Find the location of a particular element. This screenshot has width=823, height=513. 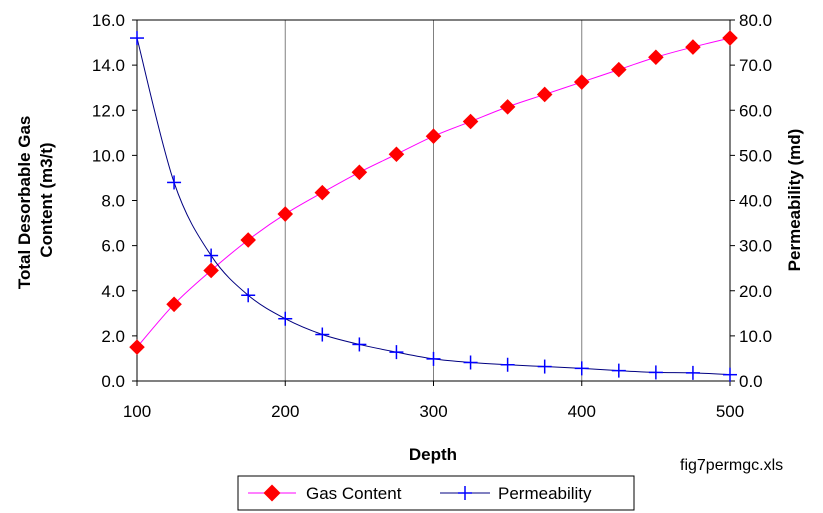

legend-marker-permeability is located at coordinates (465, 493).